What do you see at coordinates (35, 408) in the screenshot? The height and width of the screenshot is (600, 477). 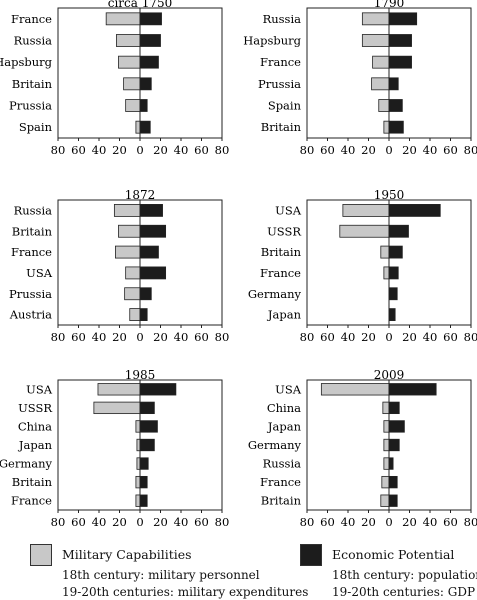 I see `category-label: USSR` at bounding box center [35, 408].